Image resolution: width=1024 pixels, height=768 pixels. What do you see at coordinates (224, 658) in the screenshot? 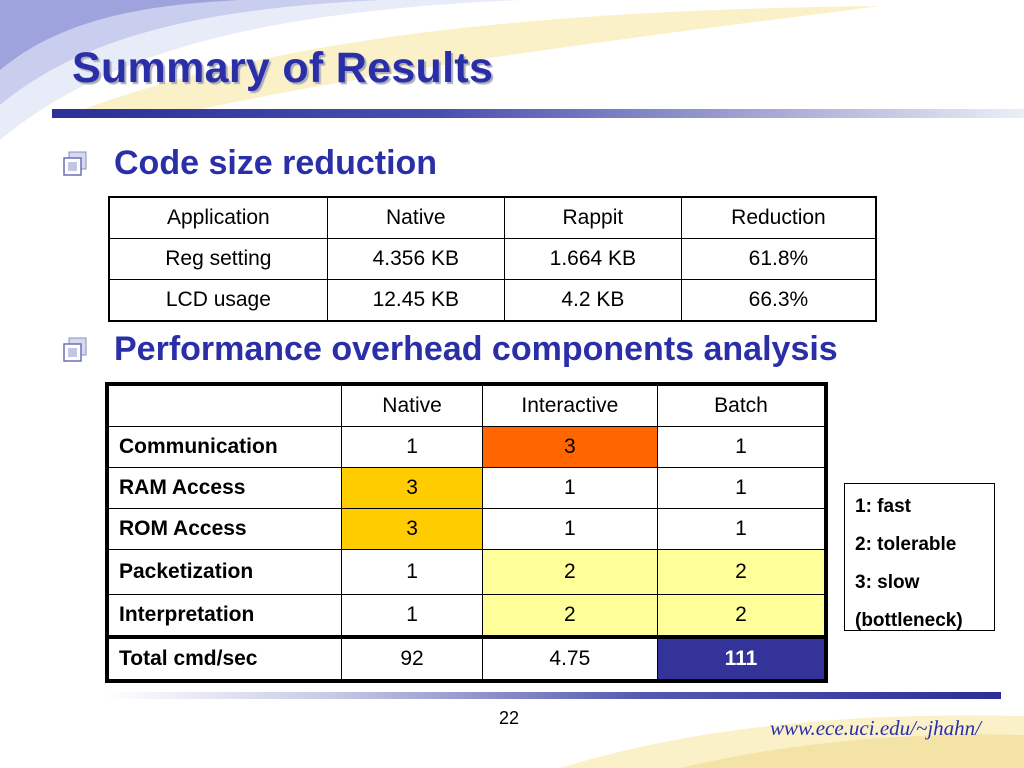
I see `row-label: Total cmd/sec` at bounding box center [224, 658].